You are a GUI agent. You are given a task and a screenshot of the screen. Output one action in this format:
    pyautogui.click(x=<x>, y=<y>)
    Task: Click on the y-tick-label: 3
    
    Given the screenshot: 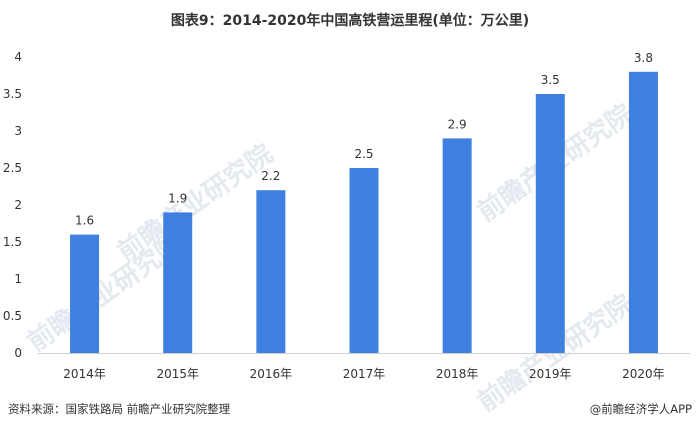 What is the action you would take?
    pyautogui.click(x=18, y=131)
    